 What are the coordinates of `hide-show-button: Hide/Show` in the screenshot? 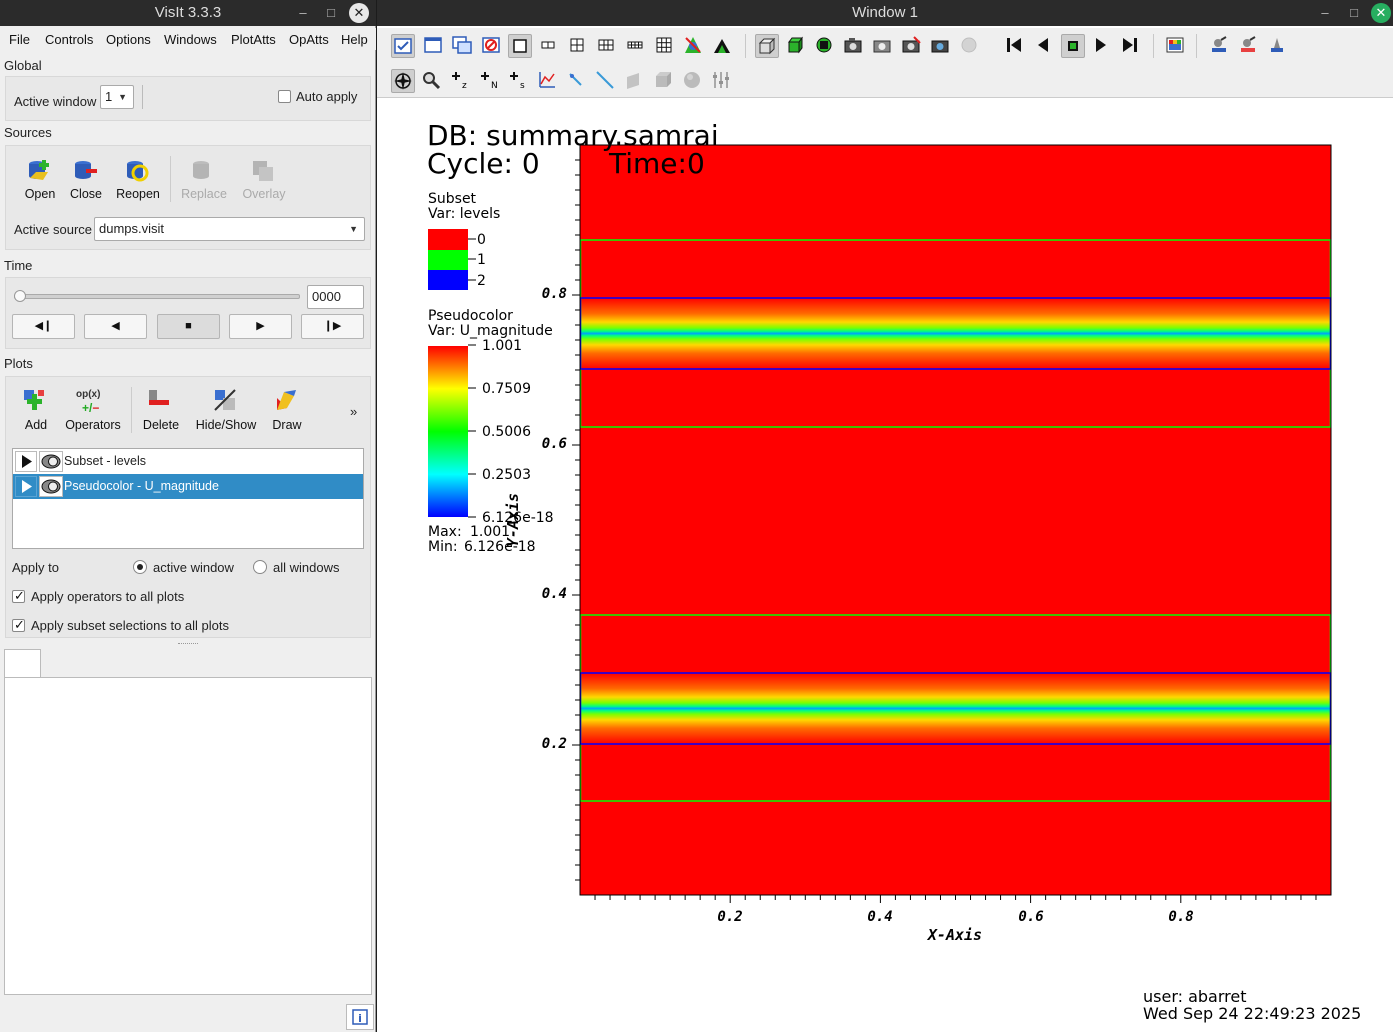 It's located at (226, 425).